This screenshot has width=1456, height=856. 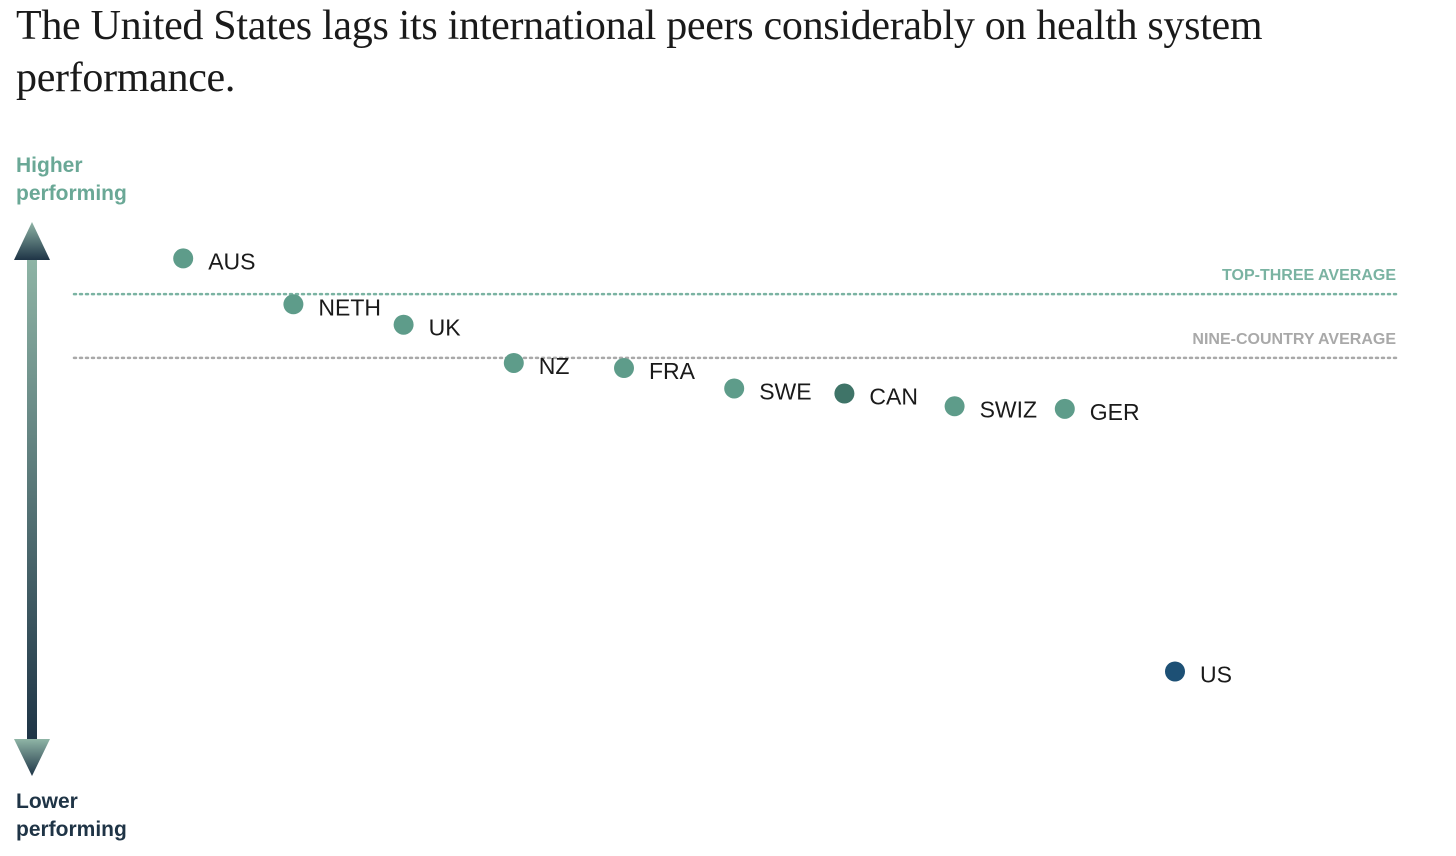 I want to click on point-nz, so click(x=513, y=362).